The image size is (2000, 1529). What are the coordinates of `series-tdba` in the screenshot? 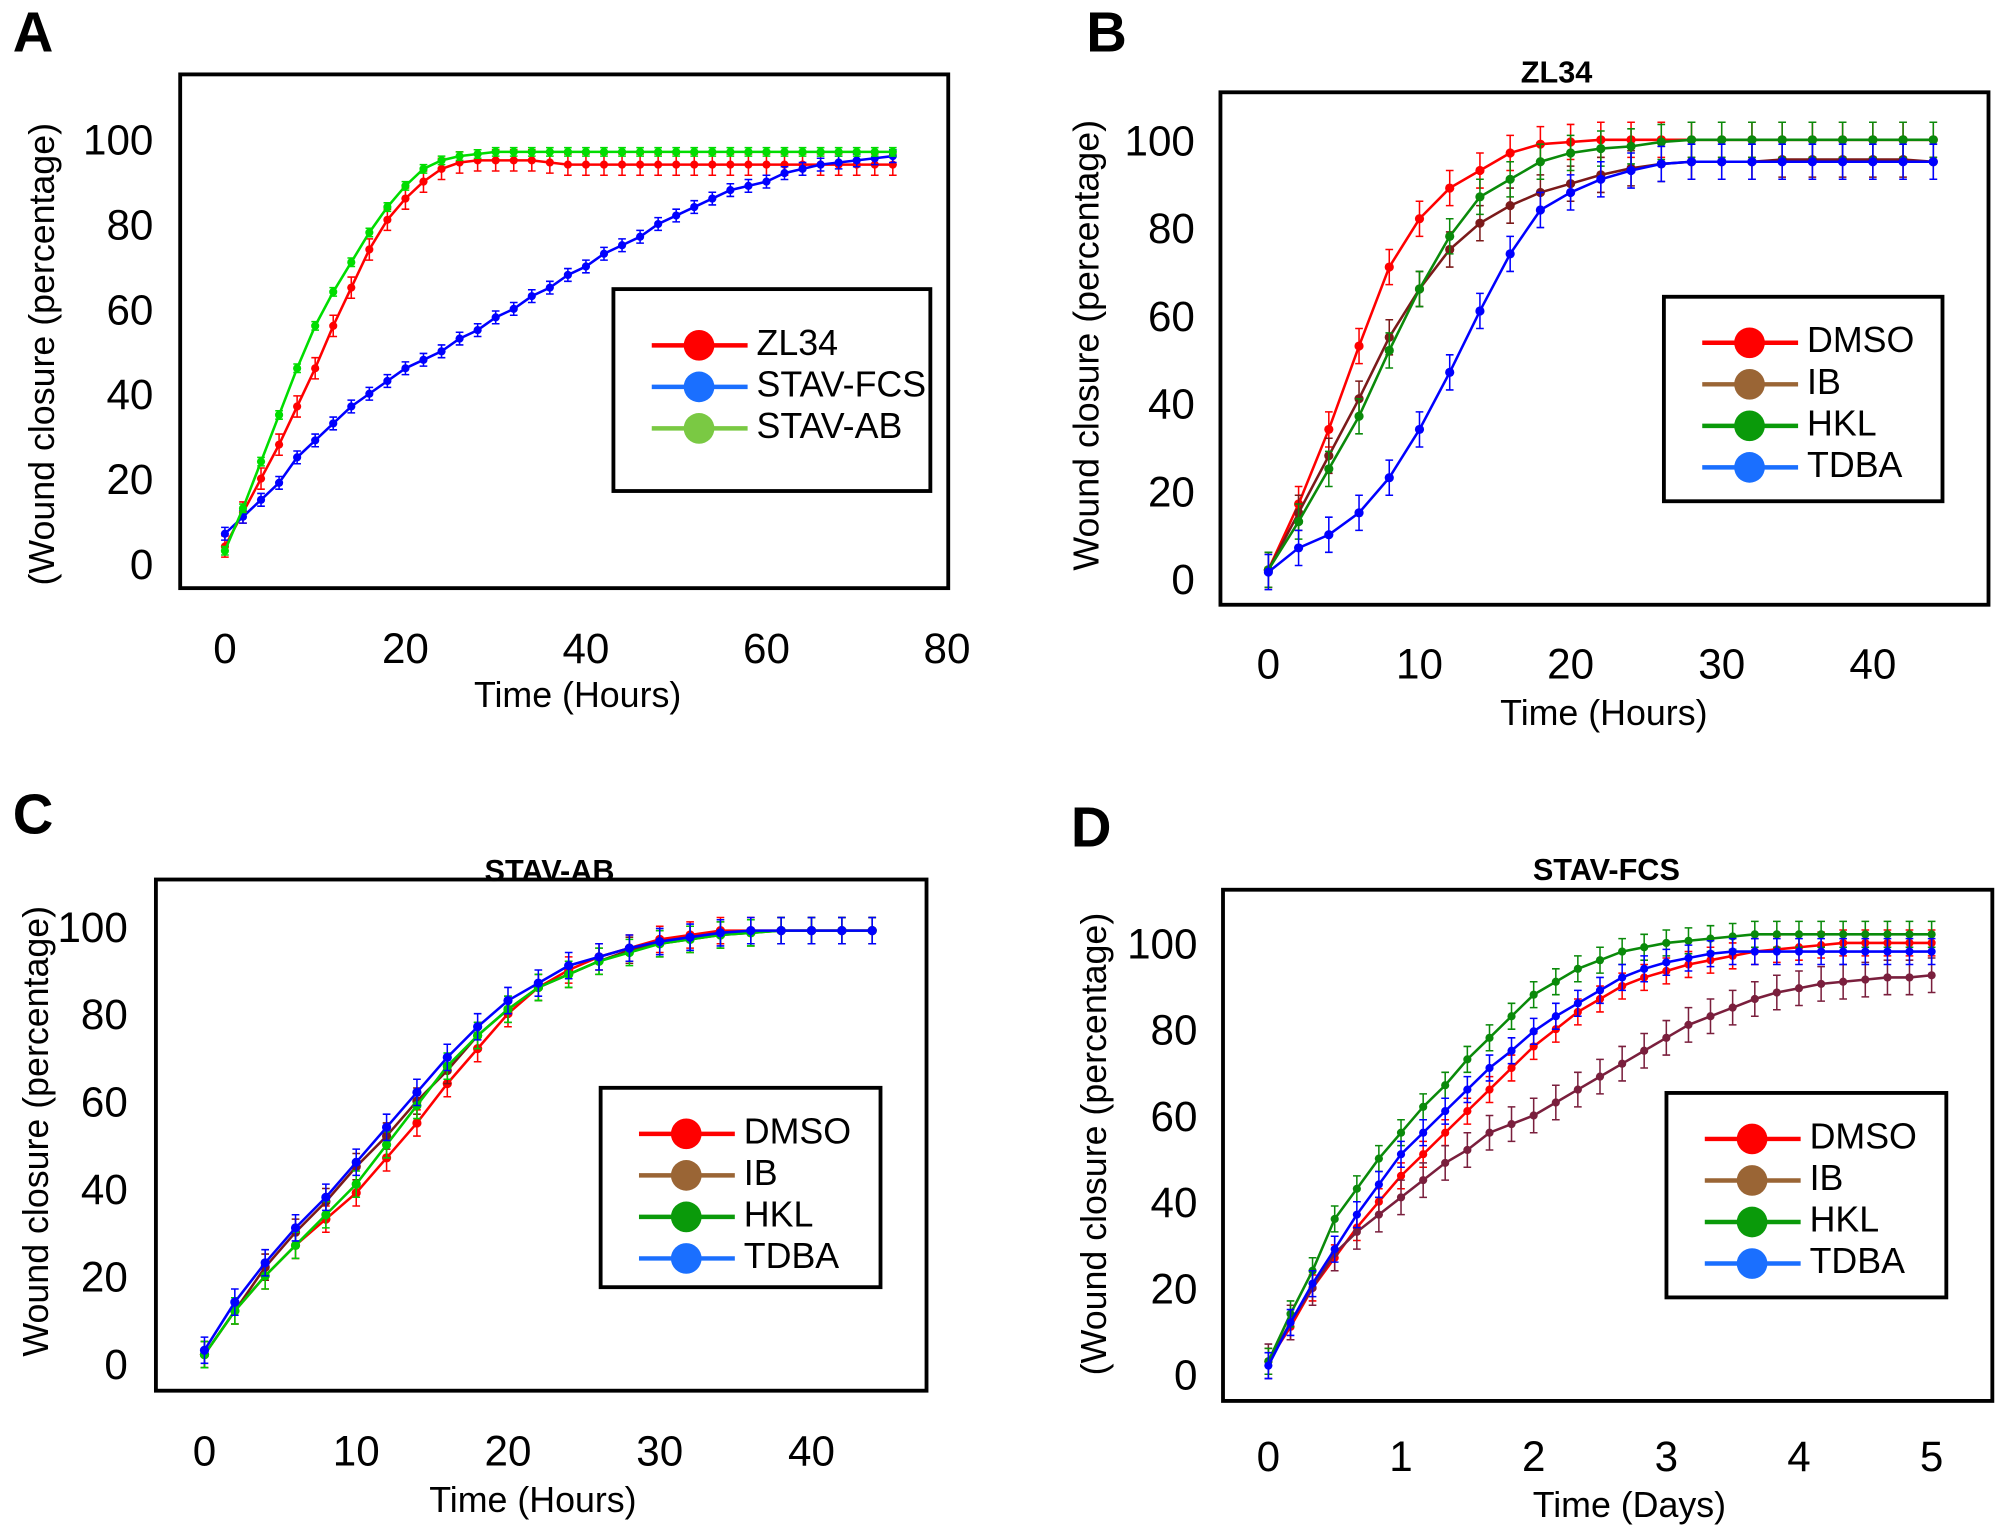 It's located at (1600, 367).